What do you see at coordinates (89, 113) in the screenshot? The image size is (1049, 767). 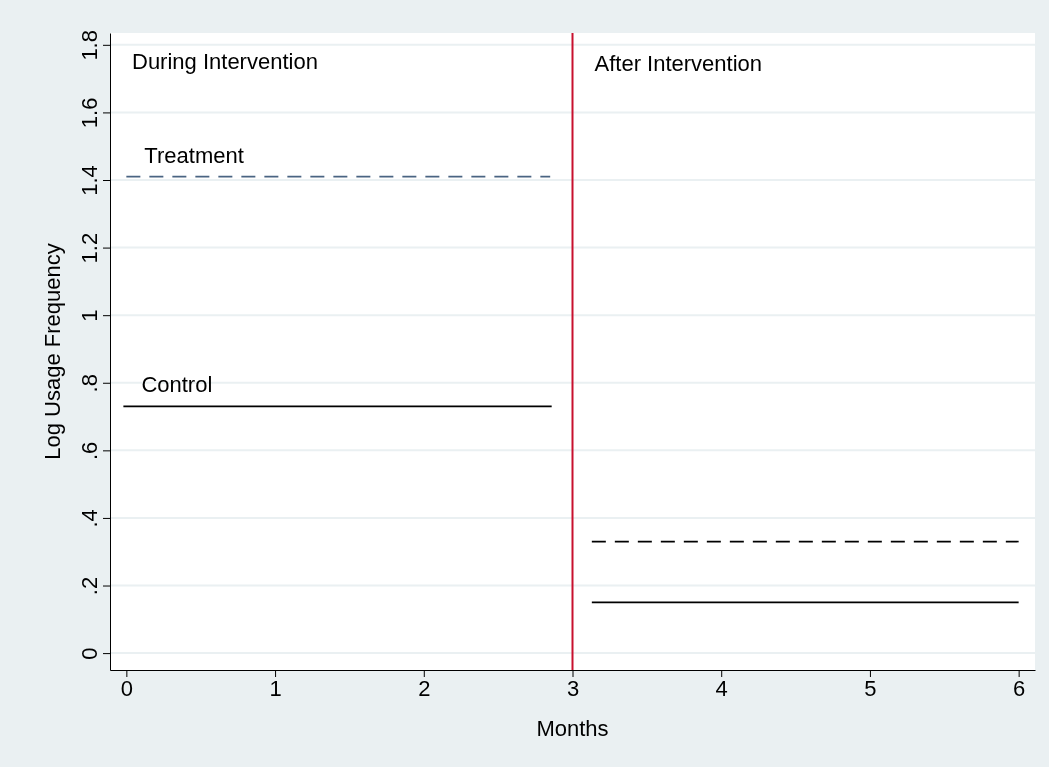 I see `y-tick-label: 1.6` at bounding box center [89, 113].